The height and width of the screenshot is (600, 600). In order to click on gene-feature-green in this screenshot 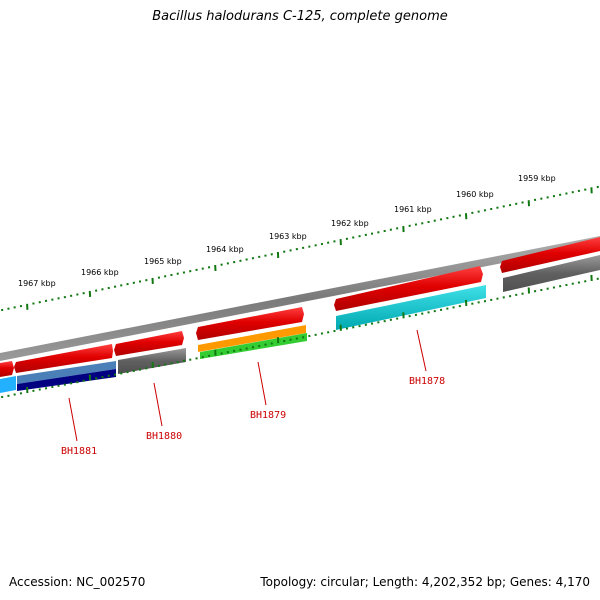, I will do `click(253, 346)`.